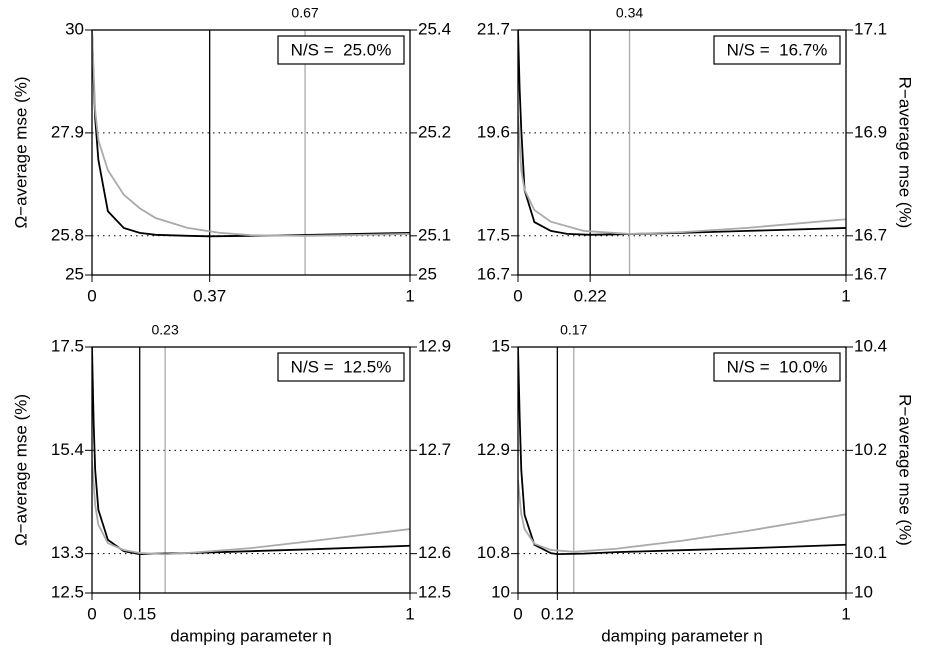 The image size is (925, 656). I want to click on argmin-label: 0.17, so click(573, 330).